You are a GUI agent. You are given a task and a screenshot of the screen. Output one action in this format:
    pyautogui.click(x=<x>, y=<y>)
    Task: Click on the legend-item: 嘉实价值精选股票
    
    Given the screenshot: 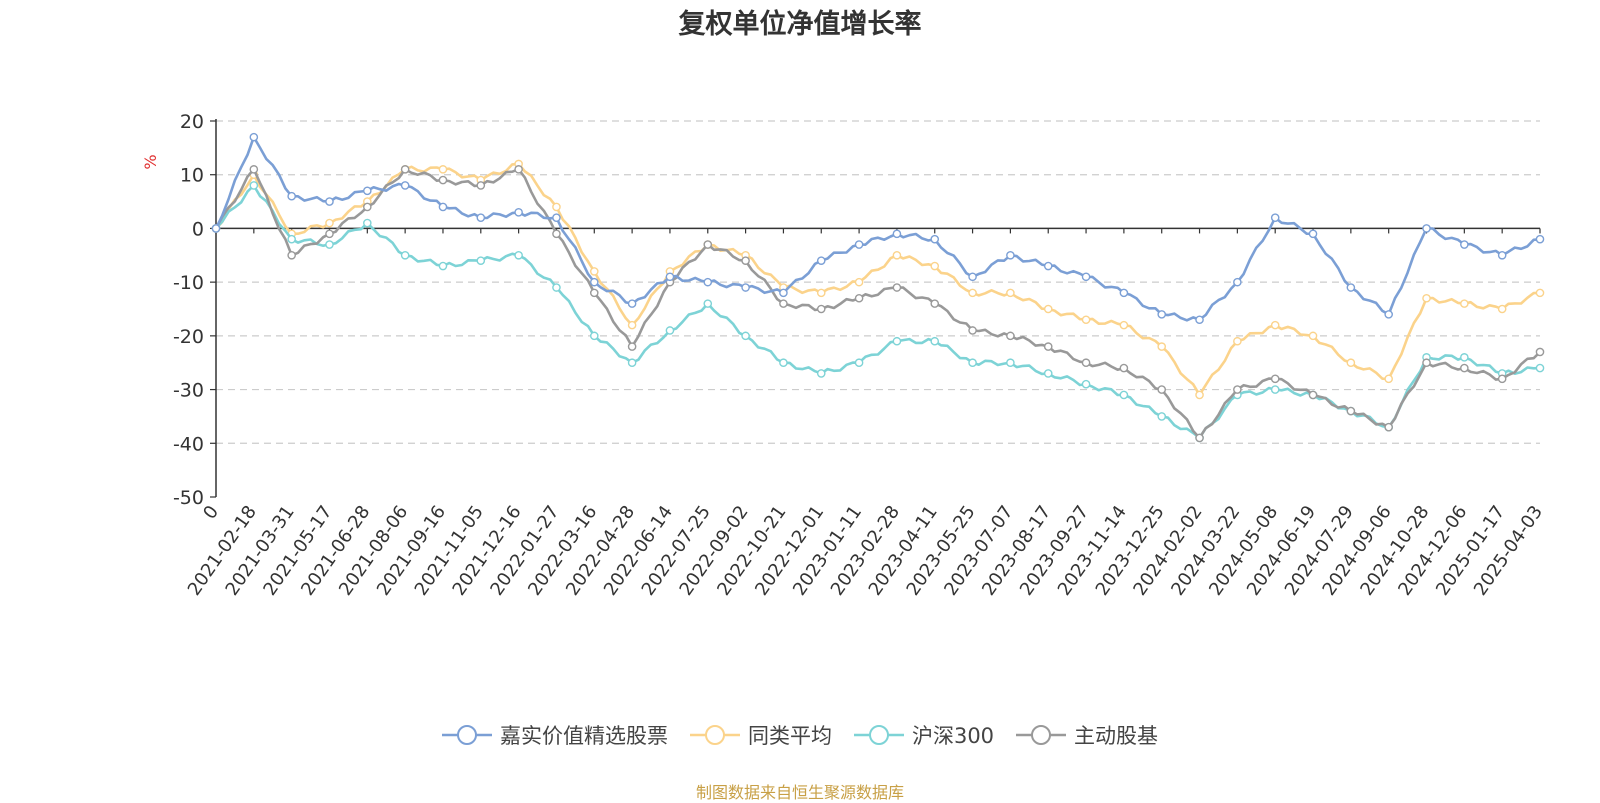 What is the action you would take?
    pyautogui.click(x=554, y=735)
    